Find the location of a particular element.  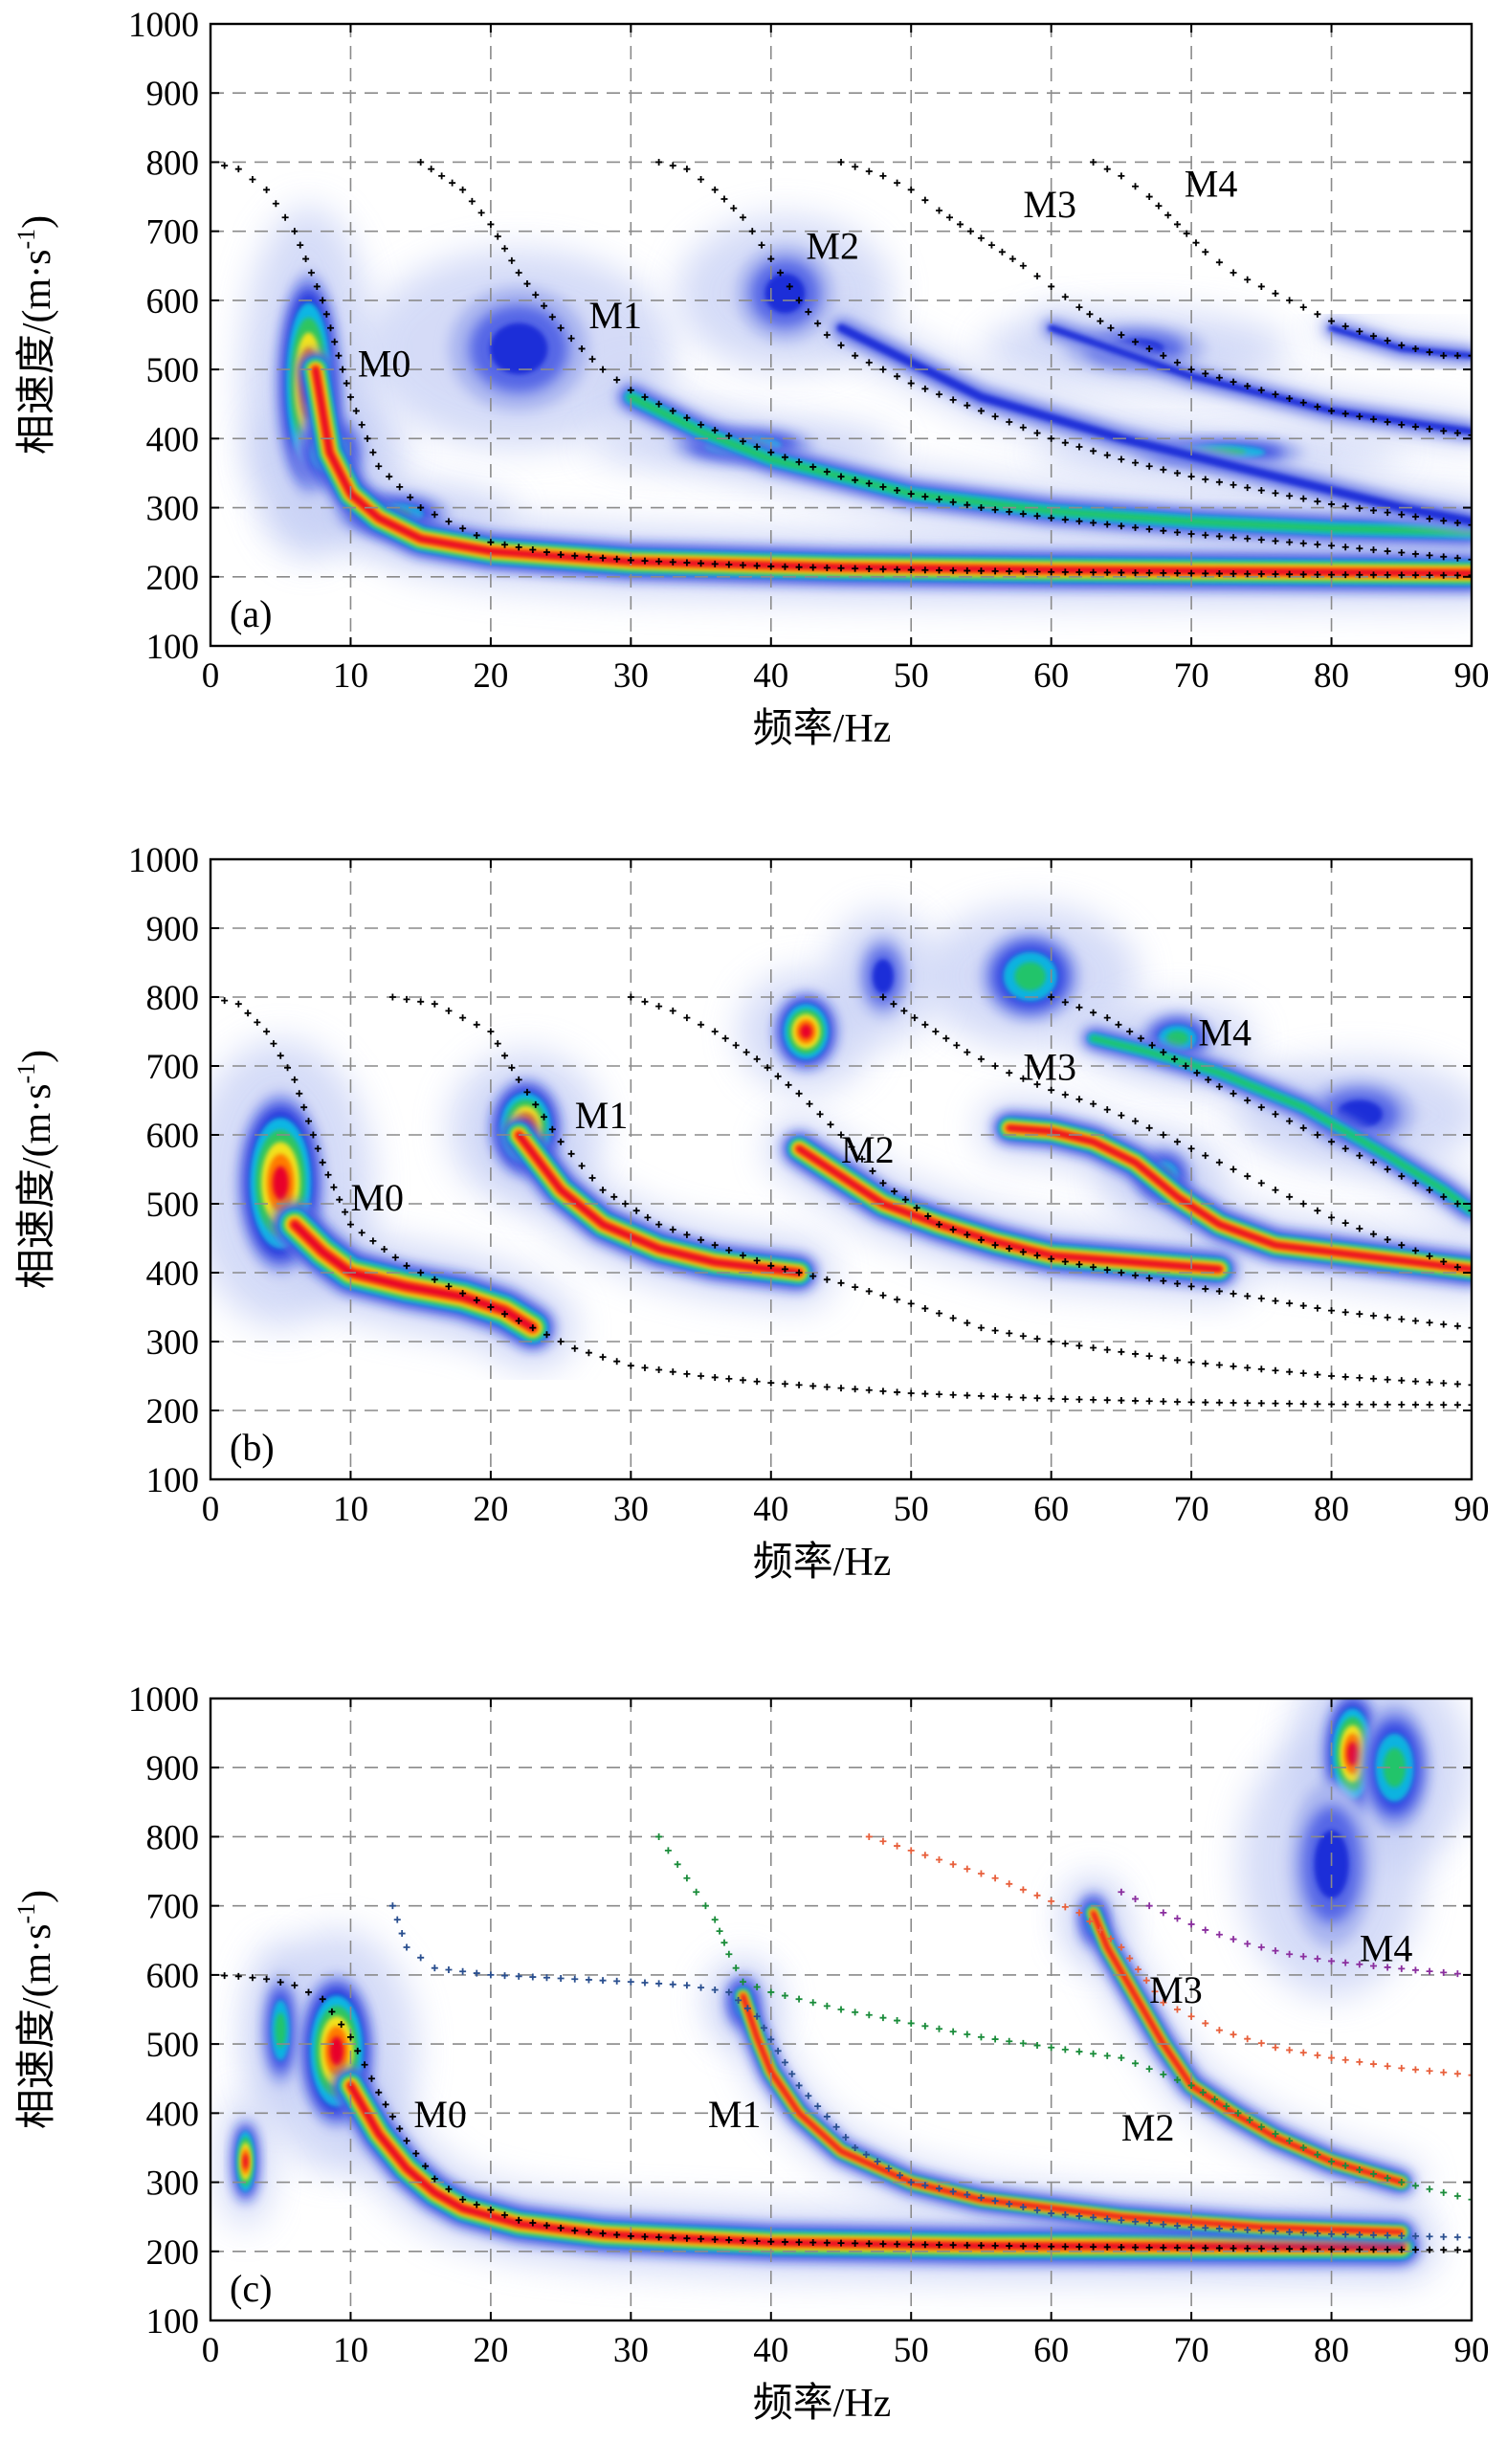

x-tick-label: 30 is located at coordinates (631, 676).